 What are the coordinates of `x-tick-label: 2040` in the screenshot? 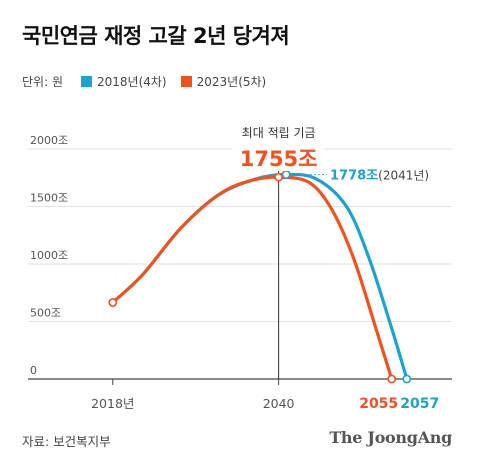 It's located at (279, 403).